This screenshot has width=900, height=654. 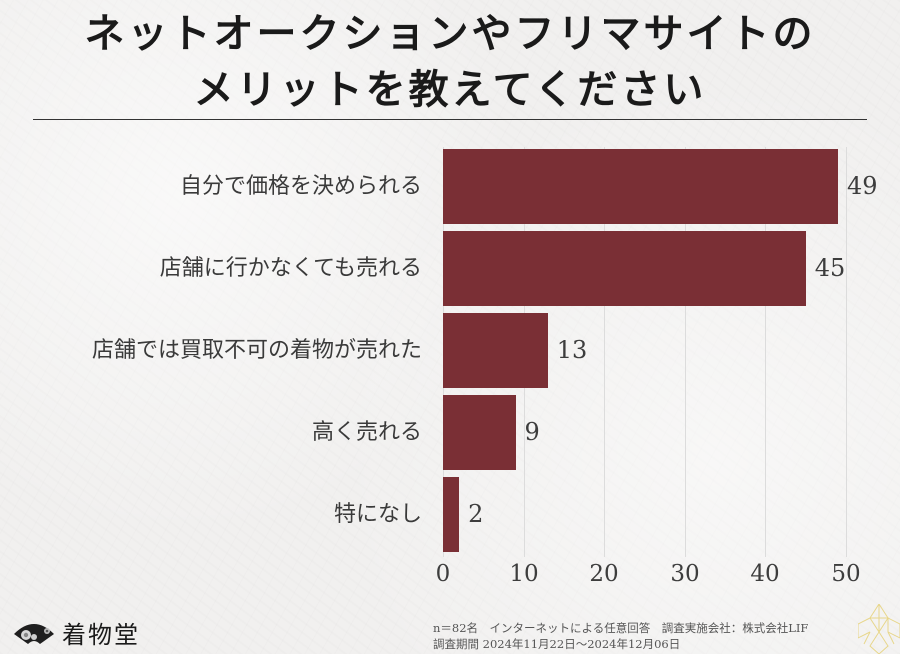 I want to click on title-divider, so click(x=450, y=119).